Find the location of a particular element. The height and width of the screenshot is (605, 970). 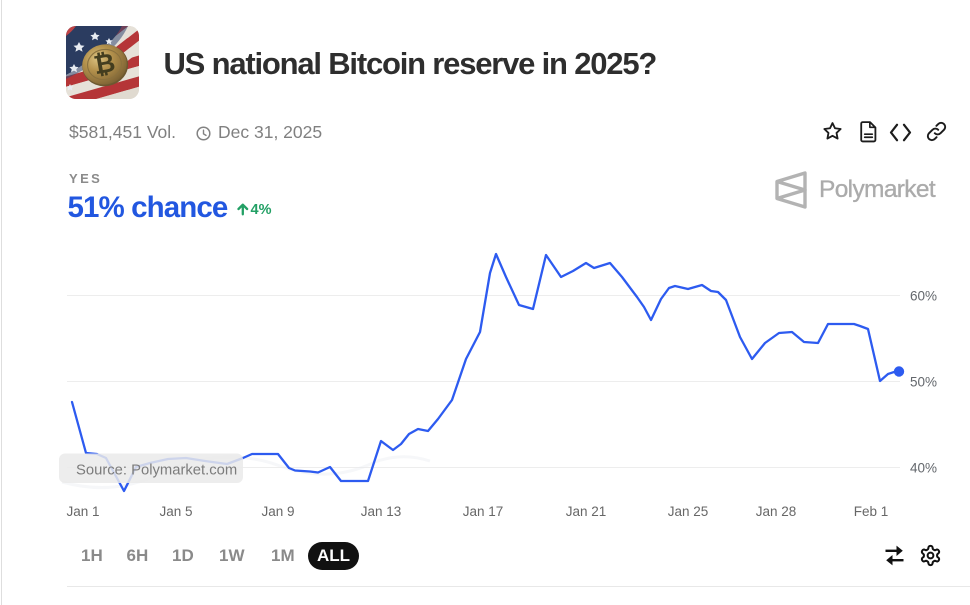

svg-text: Jan 28 is located at coordinates (776, 511).